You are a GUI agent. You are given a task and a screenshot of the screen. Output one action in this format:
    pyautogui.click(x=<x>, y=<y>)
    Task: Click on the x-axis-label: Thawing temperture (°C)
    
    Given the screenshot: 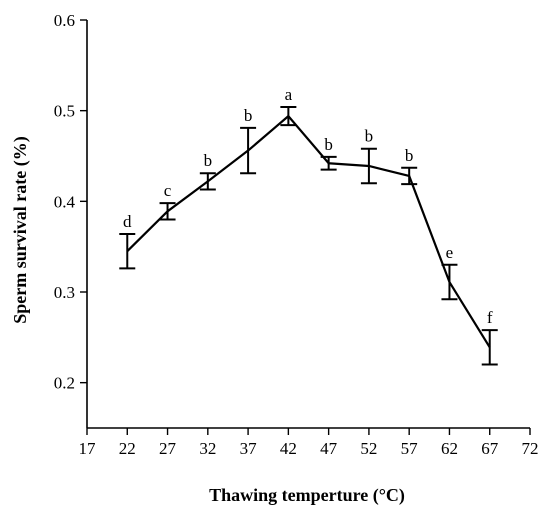 What is the action you would take?
    pyautogui.click(x=307, y=495)
    